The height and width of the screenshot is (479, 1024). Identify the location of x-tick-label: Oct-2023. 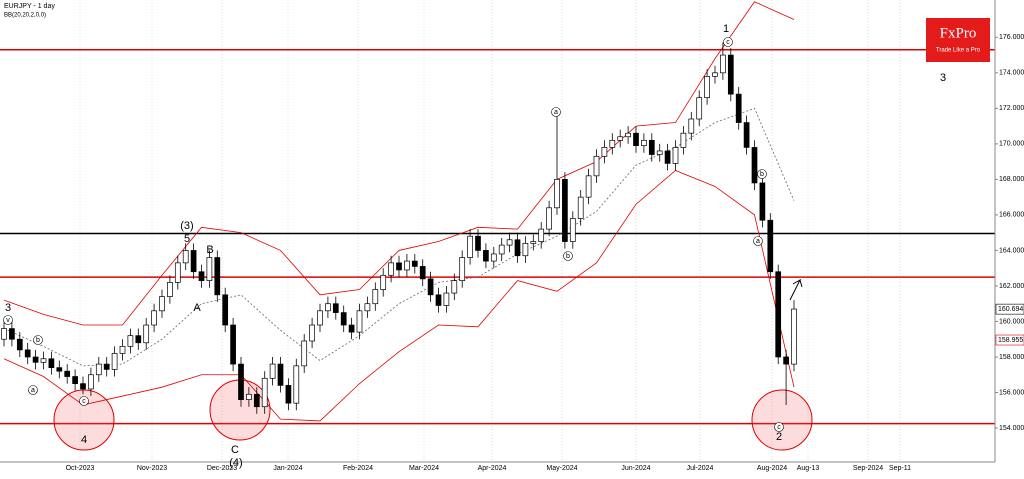
(80, 468).